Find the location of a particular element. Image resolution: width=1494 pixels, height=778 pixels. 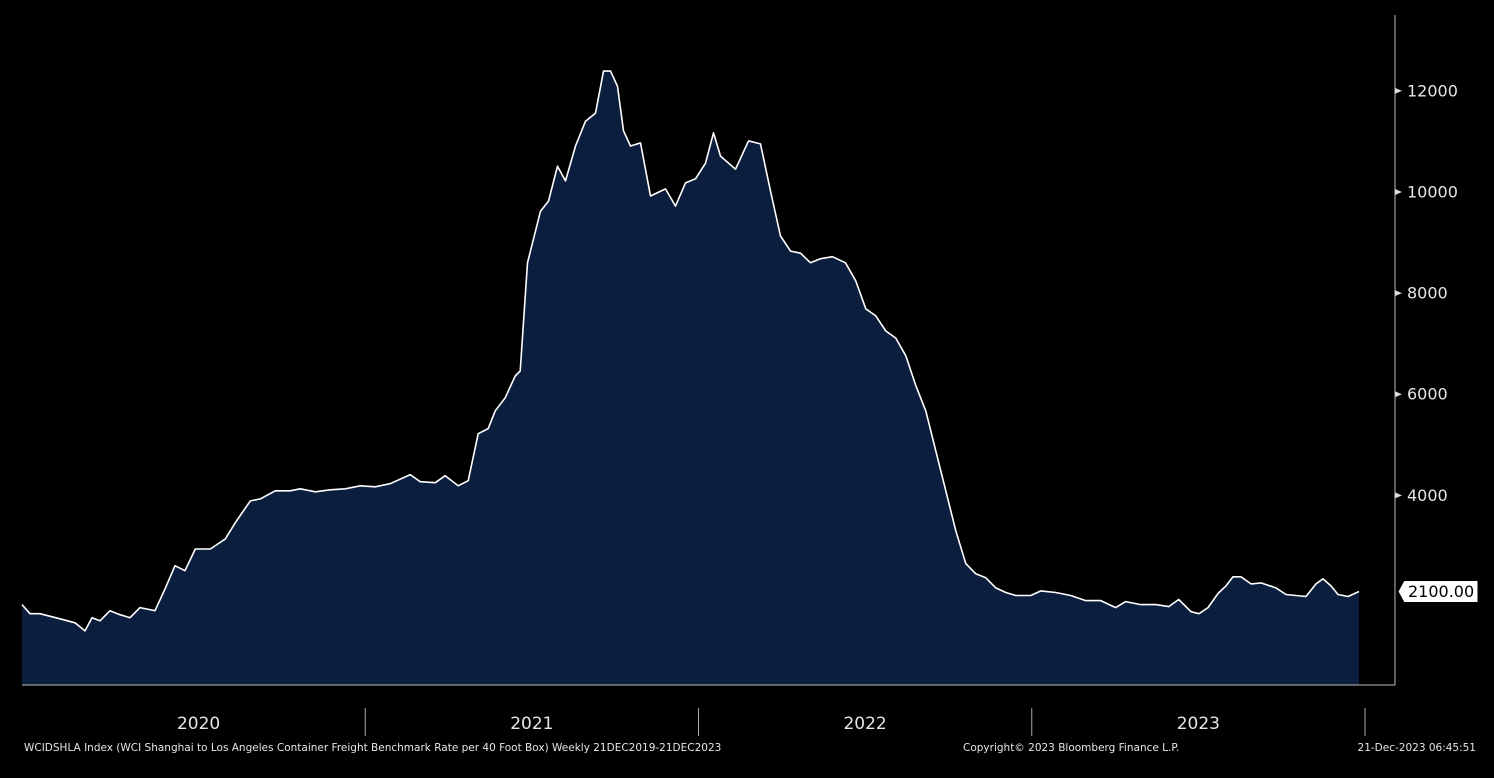

footer-right: 21-Dec-2023 06:45:51 is located at coordinates (1417, 748).